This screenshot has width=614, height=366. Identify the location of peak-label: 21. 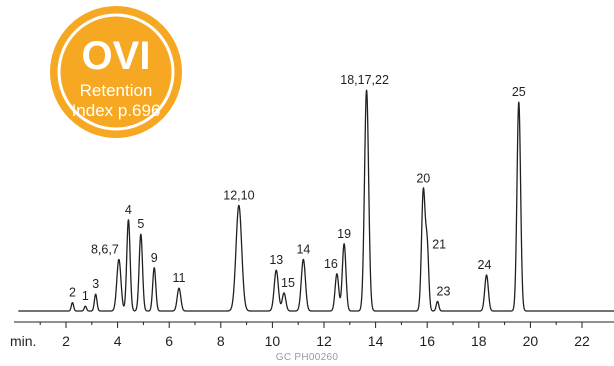
(439, 245).